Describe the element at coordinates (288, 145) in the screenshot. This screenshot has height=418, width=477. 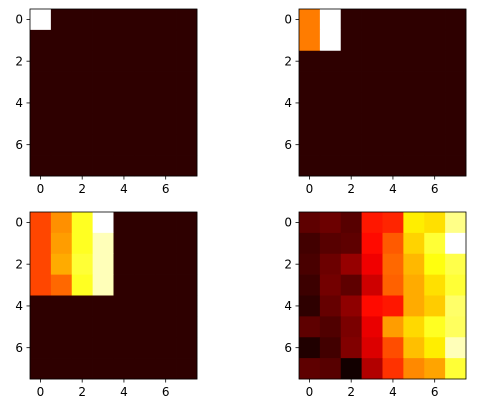
I see `y-tick-label: 6` at that location.